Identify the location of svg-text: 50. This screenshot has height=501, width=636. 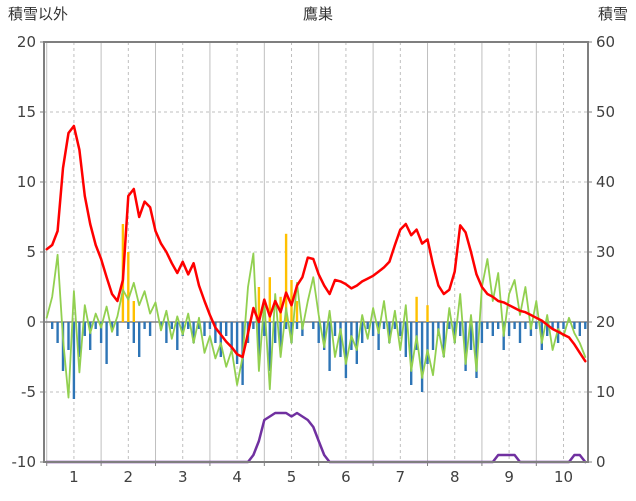
(605, 112).